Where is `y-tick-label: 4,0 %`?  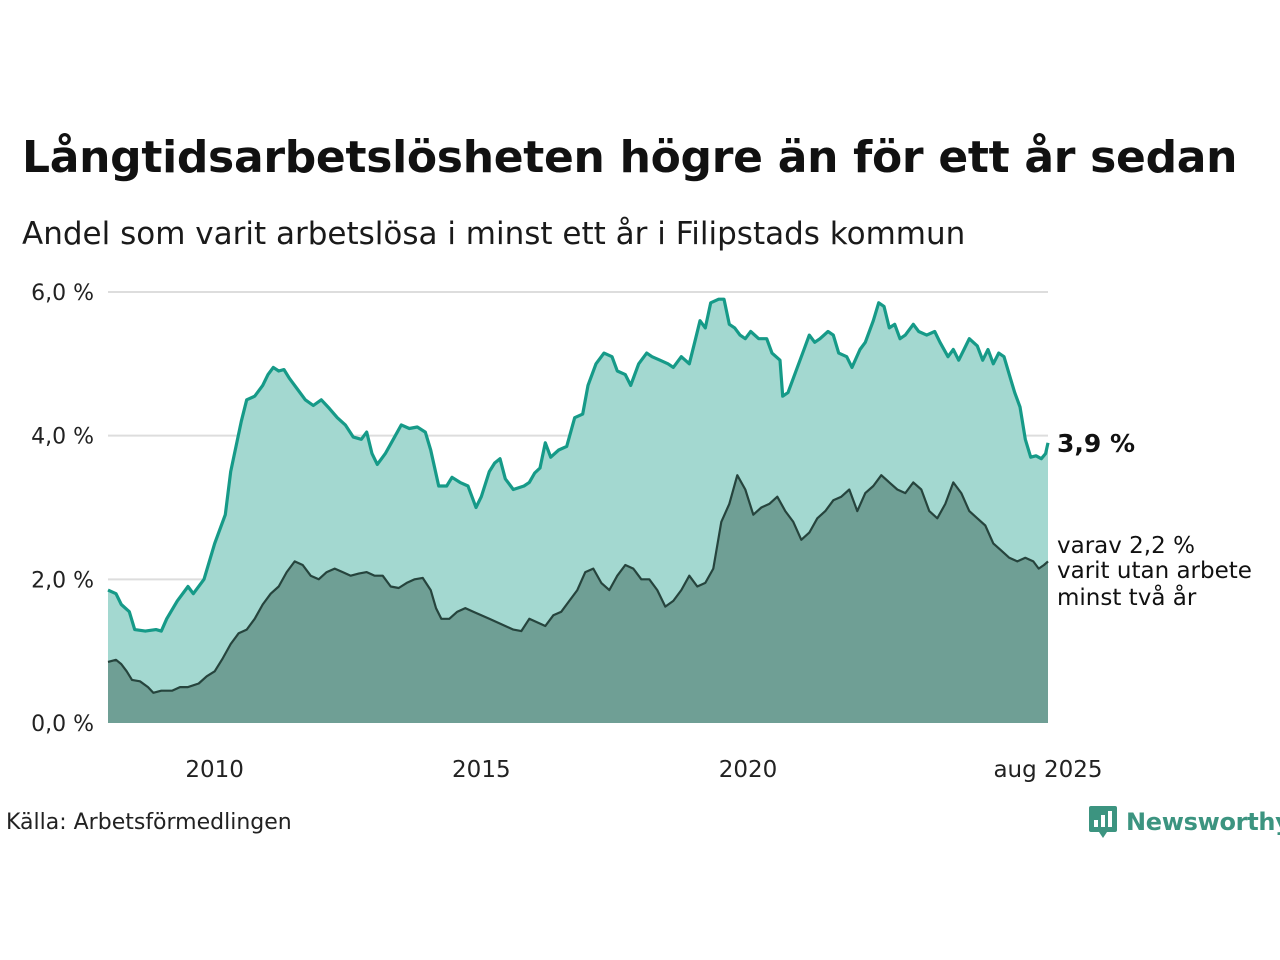 y-tick-label: 4,0 % is located at coordinates (62, 437).